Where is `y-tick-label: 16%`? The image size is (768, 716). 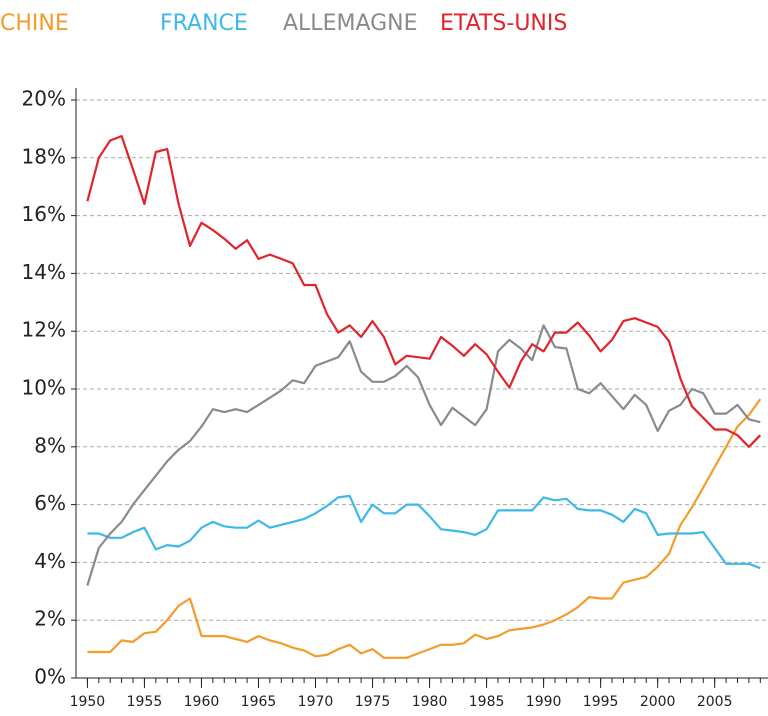 y-tick-label: 16% is located at coordinates (44, 214).